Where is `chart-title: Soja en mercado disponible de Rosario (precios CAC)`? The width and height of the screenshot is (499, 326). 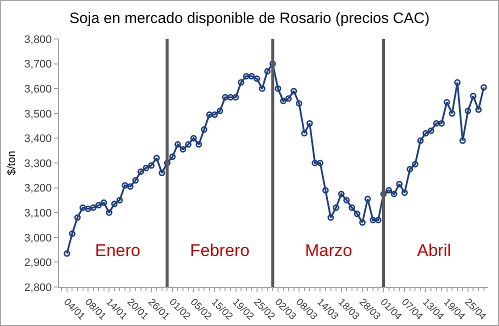
chart-title: Soja en mercado disponible de Rosario (precios CAC) is located at coordinates (249, 18).